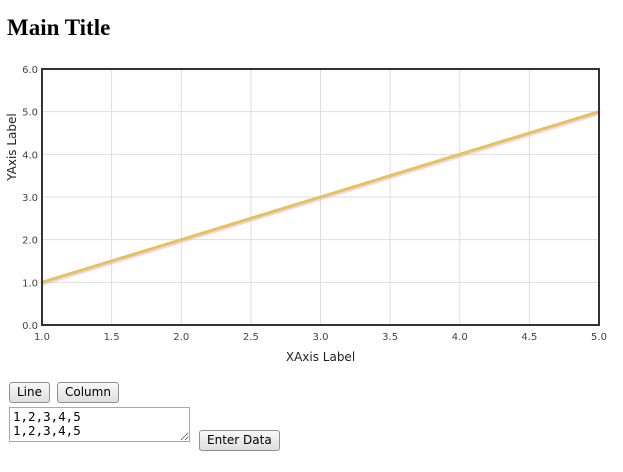 The image size is (623, 472). I want to click on y-tick-labels: 0.0 1.0 2.0 3.0 4.0 5.0 6.0, so click(30, 198).